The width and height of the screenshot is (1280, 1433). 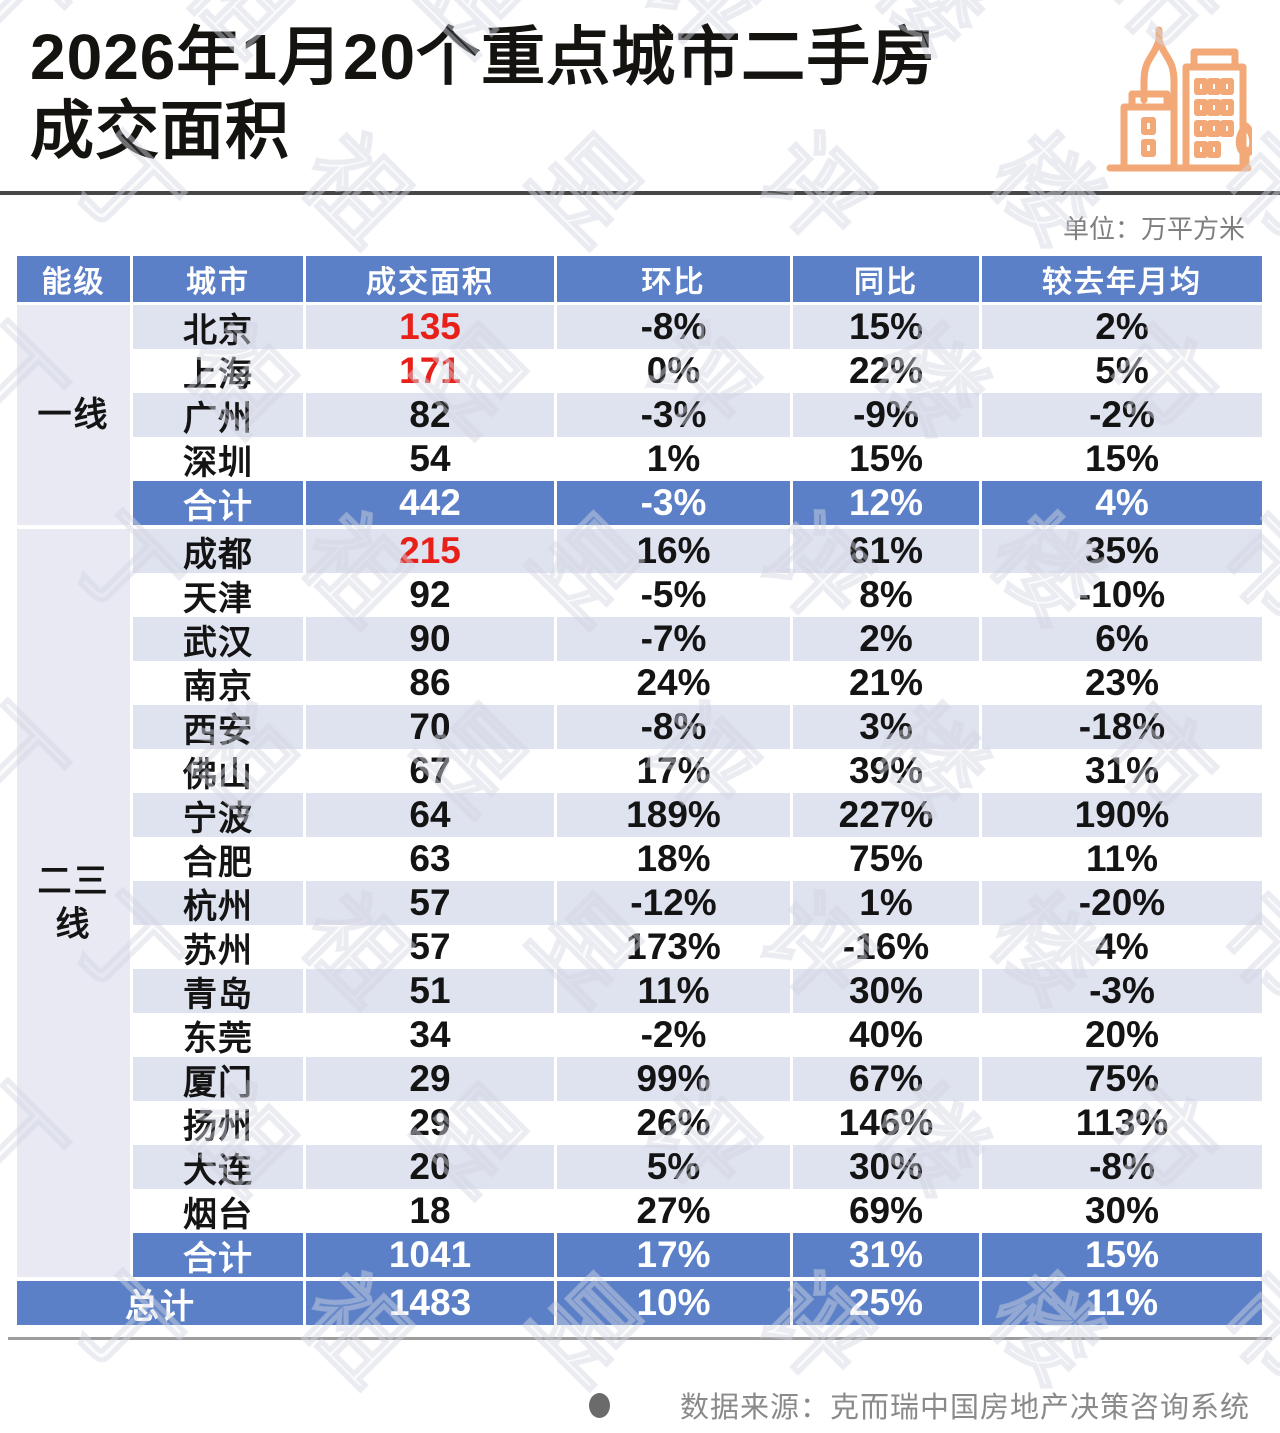 What do you see at coordinates (673, 279) in the screenshot?
I see `header-cell-3: 环比` at bounding box center [673, 279].